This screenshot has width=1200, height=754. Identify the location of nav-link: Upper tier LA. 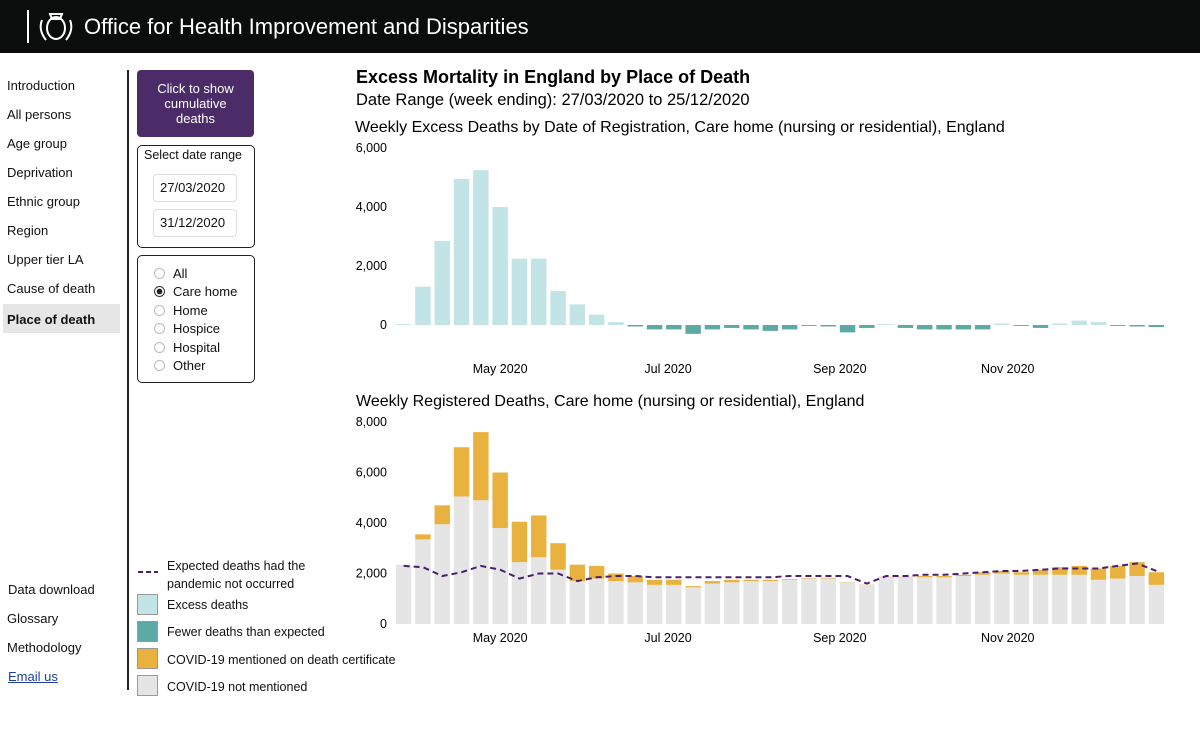
(45, 259).